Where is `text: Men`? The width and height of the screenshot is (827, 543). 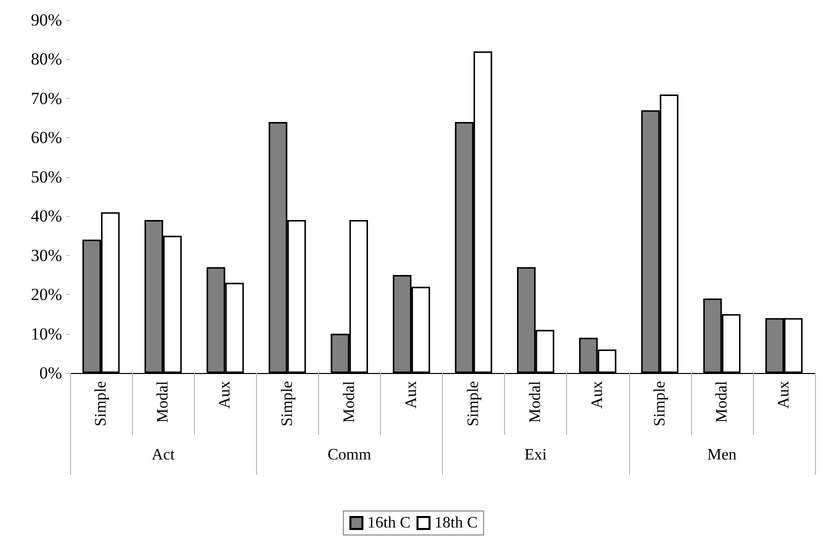 text: Men is located at coordinates (722, 455).